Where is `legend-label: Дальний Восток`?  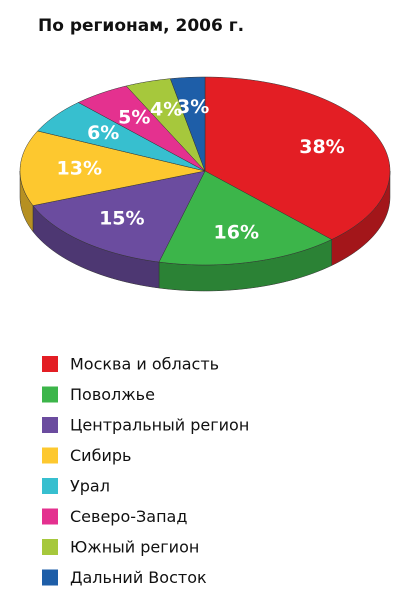 legend-label: Дальний Восток is located at coordinates (138, 577).